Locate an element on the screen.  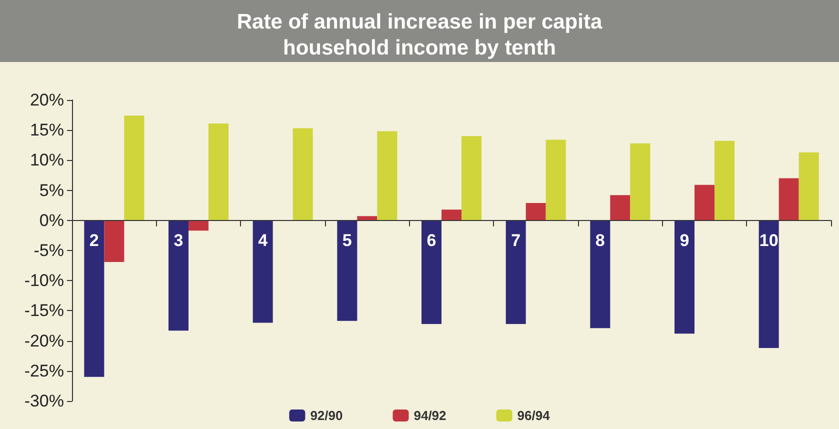
y-tick-label: 10% is located at coordinates (47, 160).